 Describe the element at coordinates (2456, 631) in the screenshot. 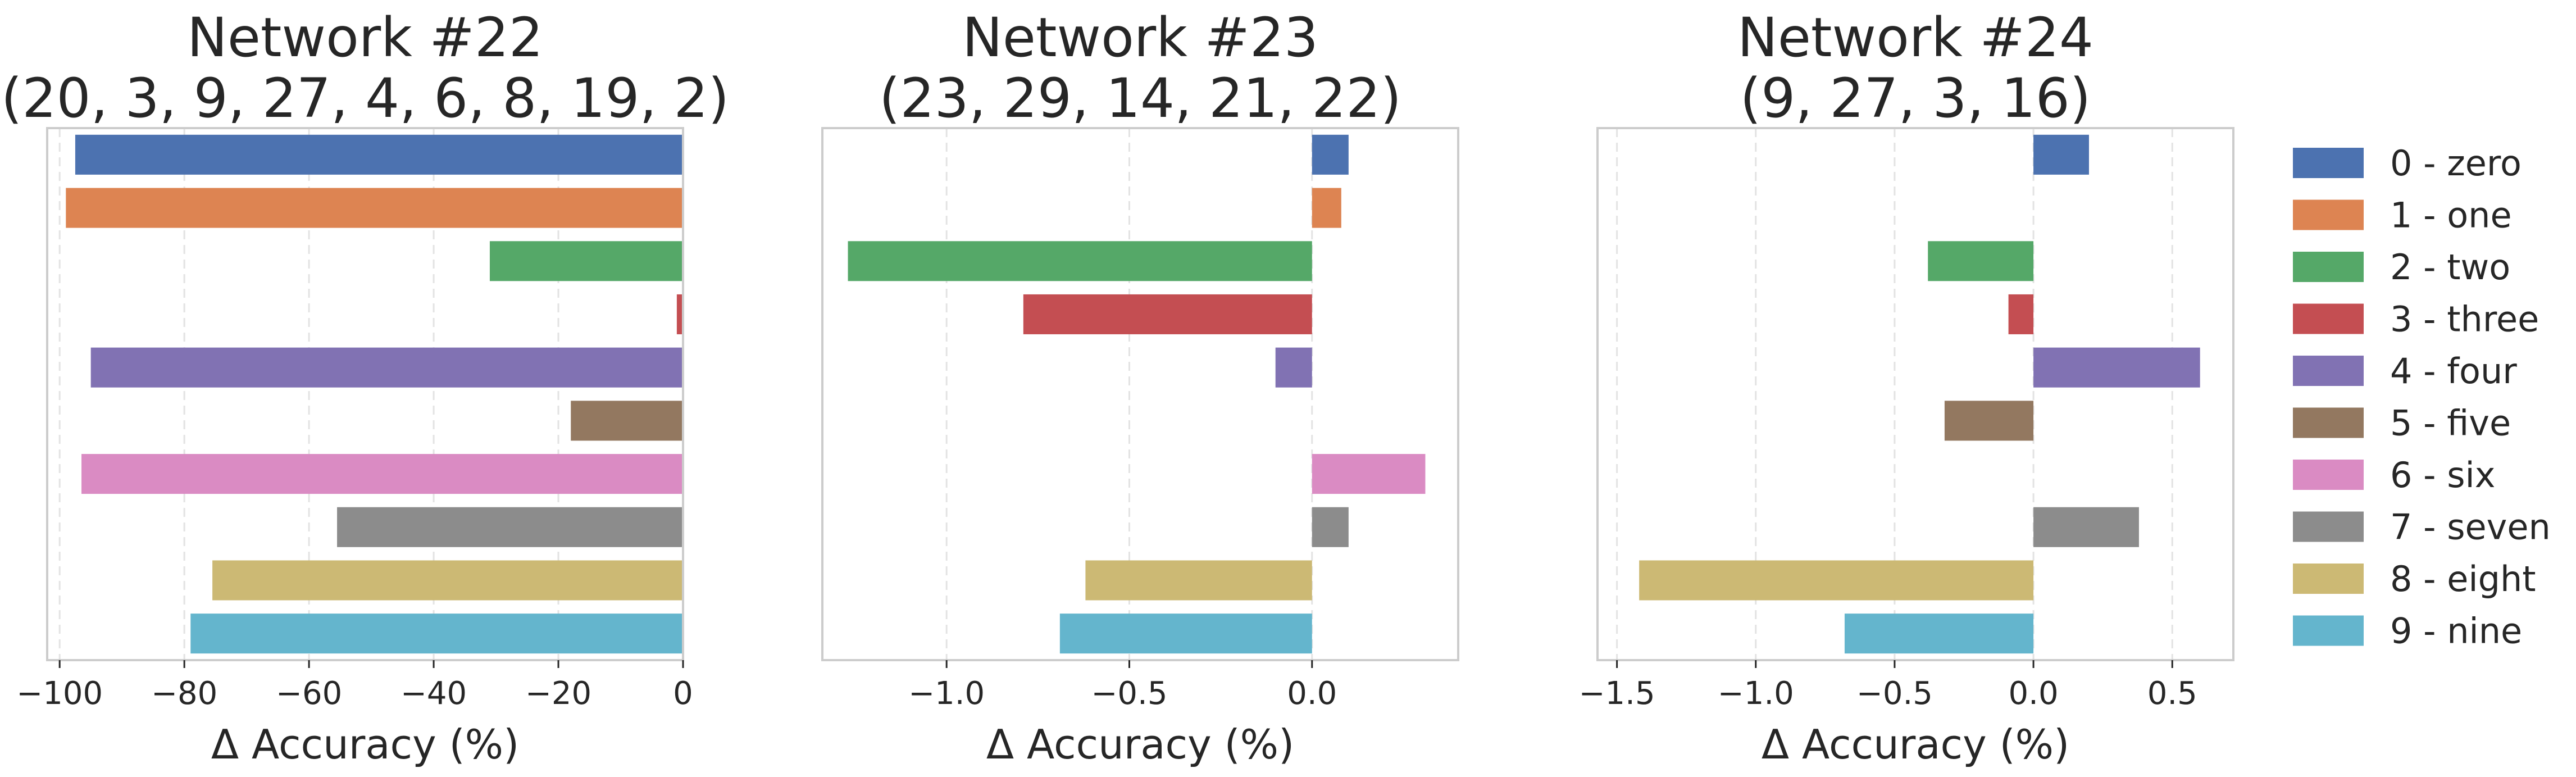

I see `legend-label: 9 - nine` at that location.